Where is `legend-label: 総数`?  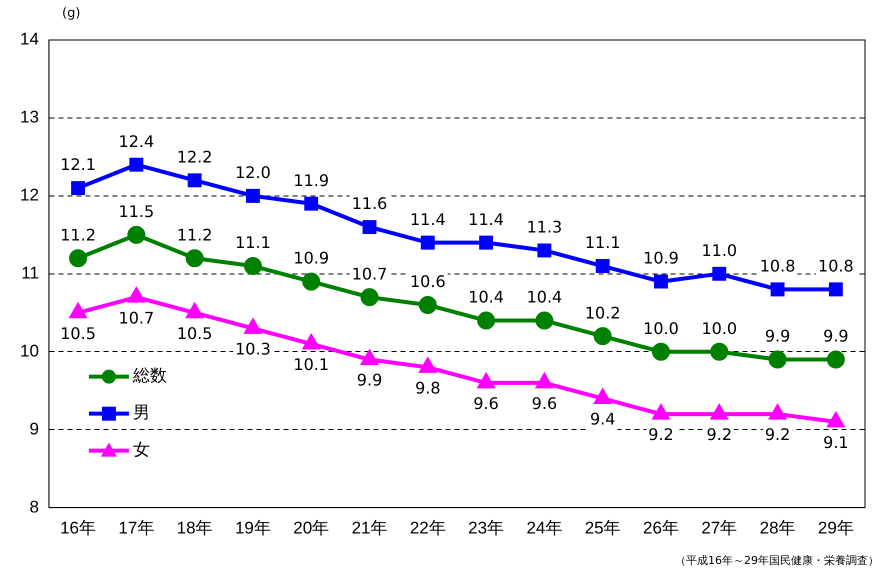 legend-label: 総数 is located at coordinates (149, 376).